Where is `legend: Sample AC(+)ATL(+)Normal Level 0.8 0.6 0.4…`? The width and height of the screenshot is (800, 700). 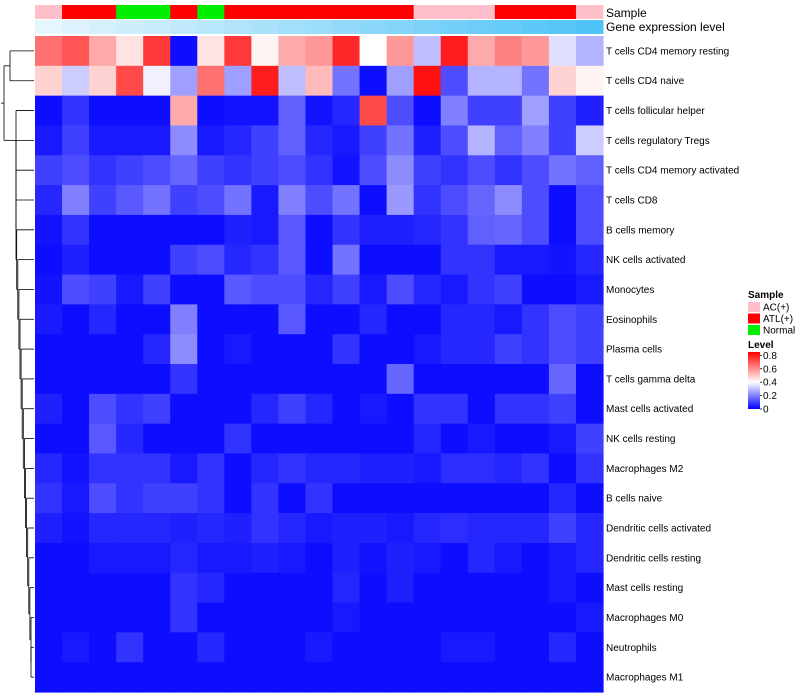 legend: Sample AC(+)ATL(+)Normal Level 0.8 0.6 0.4… is located at coordinates (771, 353).